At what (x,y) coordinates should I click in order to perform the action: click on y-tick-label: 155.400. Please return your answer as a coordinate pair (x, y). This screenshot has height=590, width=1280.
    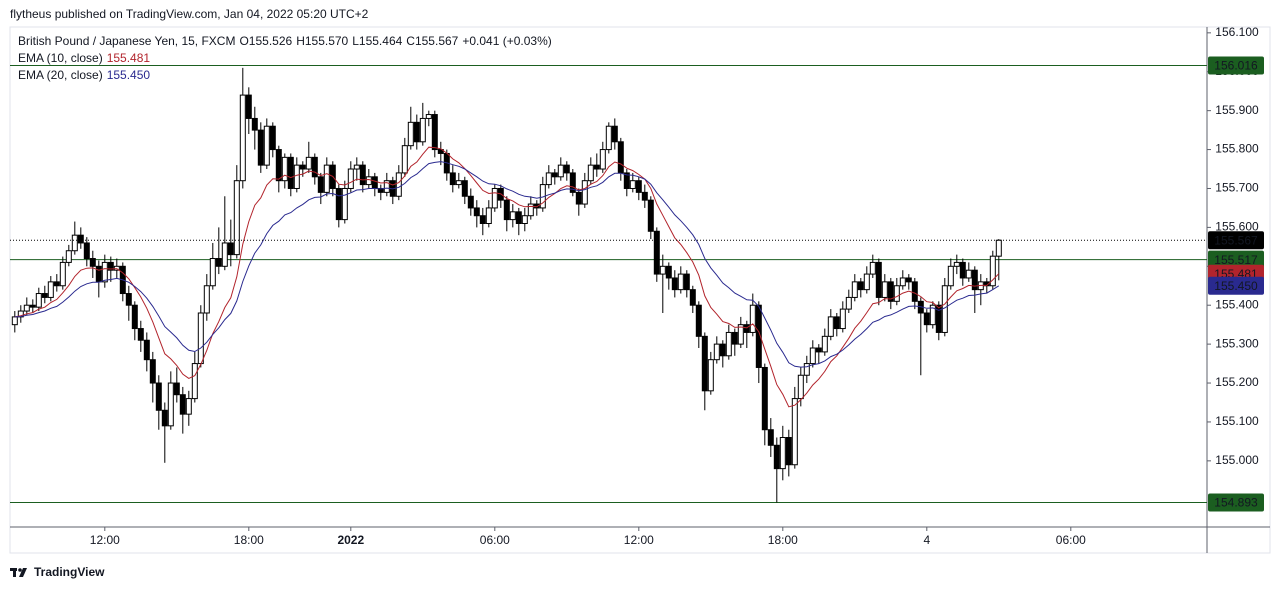
    Looking at the image, I should click on (1237, 304).